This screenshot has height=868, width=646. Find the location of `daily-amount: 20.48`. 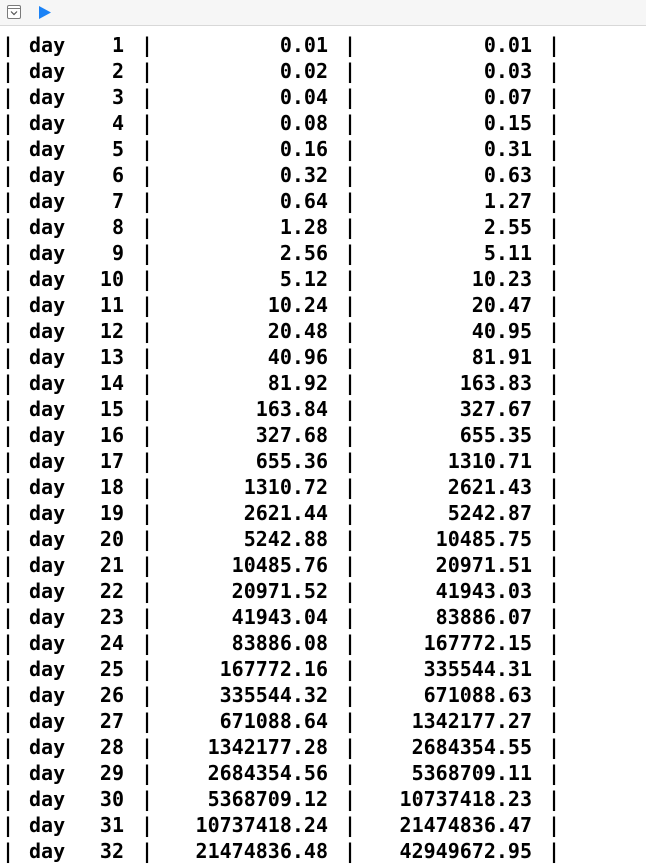

daily-amount: 20.48 is located at coordinates (297, 331).